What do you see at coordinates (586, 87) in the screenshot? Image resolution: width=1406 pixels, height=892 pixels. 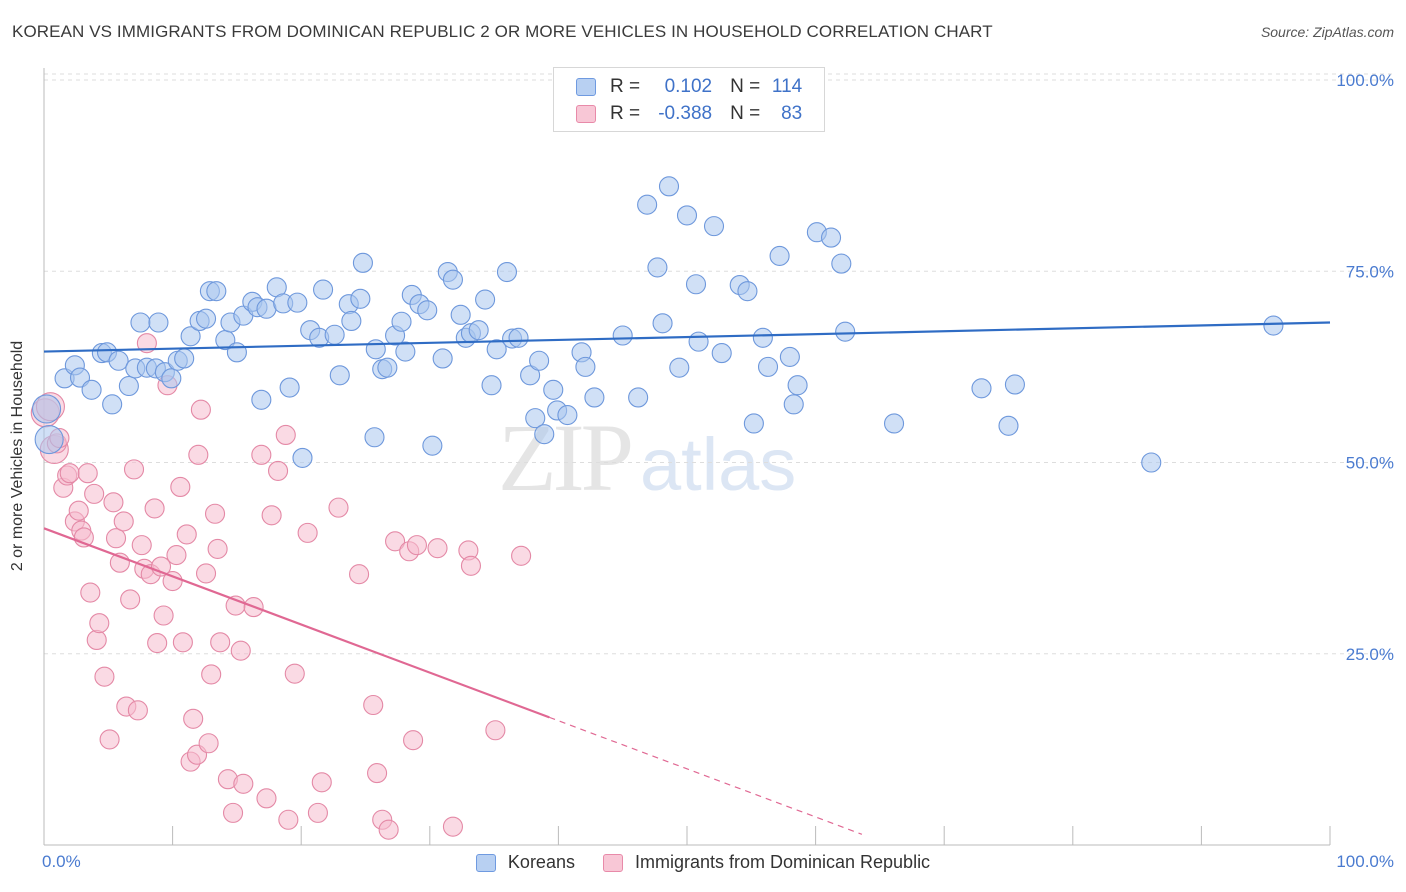 I see `legend-swatch-blue` at bounding box center [586, 87].